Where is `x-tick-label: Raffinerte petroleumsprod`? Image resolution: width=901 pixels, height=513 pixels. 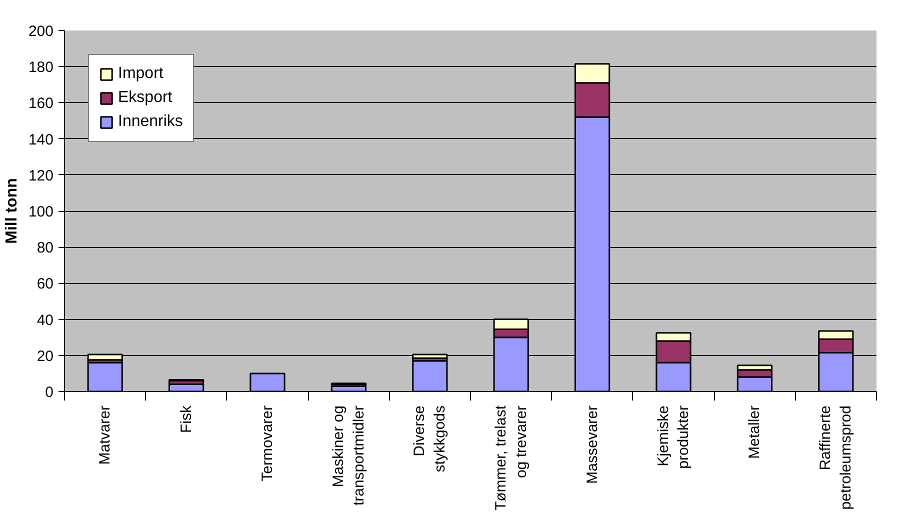 x-tick-label: Raffinerte petroleumsprod is located at coordinates (836, 457).